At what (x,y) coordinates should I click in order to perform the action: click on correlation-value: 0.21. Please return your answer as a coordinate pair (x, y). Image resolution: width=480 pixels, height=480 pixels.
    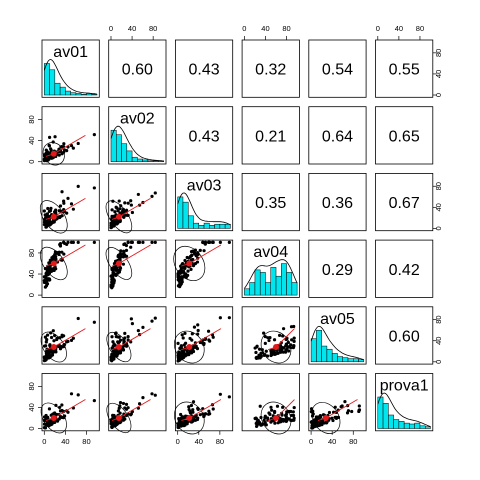
    Looking at the image, I should click on (270, 136).